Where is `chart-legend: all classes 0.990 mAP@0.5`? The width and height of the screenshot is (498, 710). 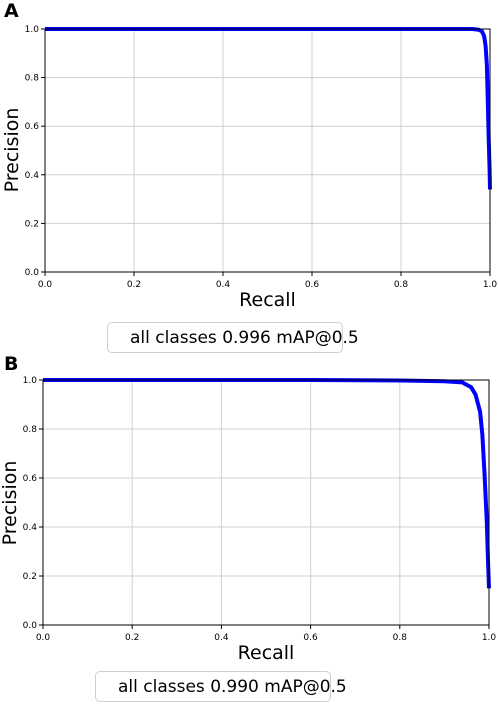 chart-legend: all classes 0.990 mAP@0.5 is located at coordinates (221, 686).